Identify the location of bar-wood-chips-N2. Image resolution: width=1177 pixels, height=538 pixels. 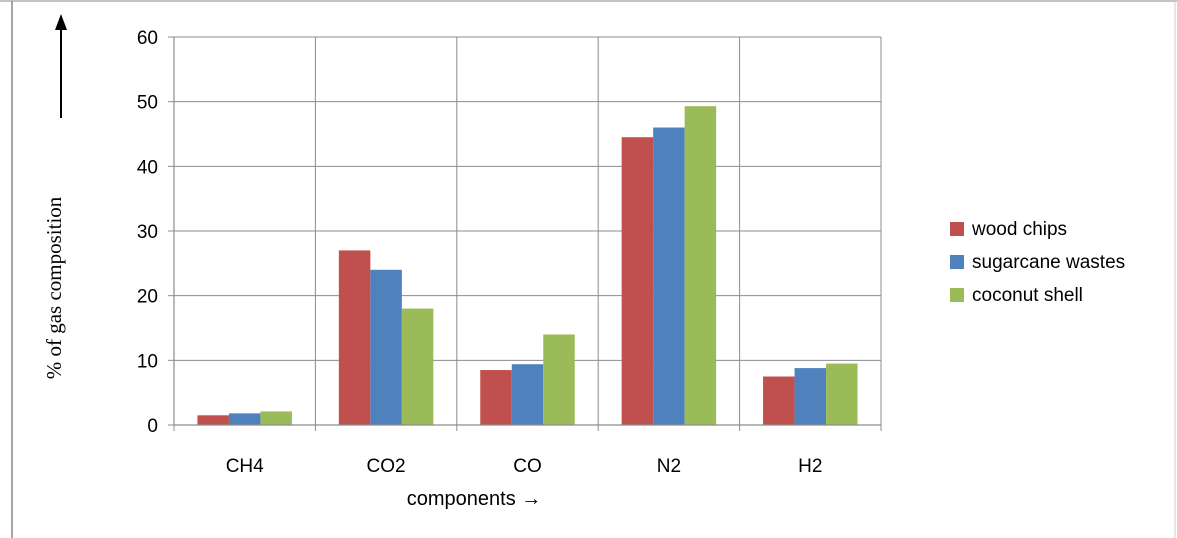
(637, 281).